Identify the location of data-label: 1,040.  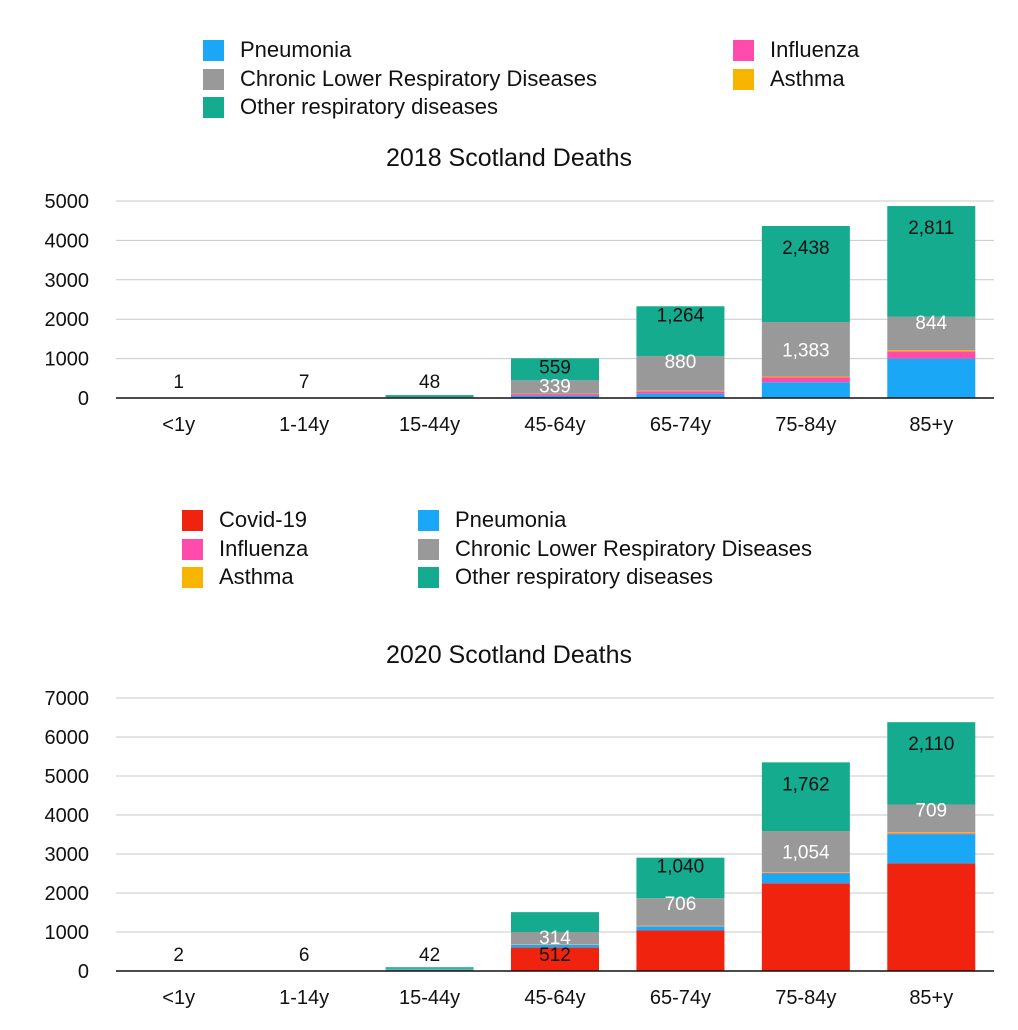
(681, 867).